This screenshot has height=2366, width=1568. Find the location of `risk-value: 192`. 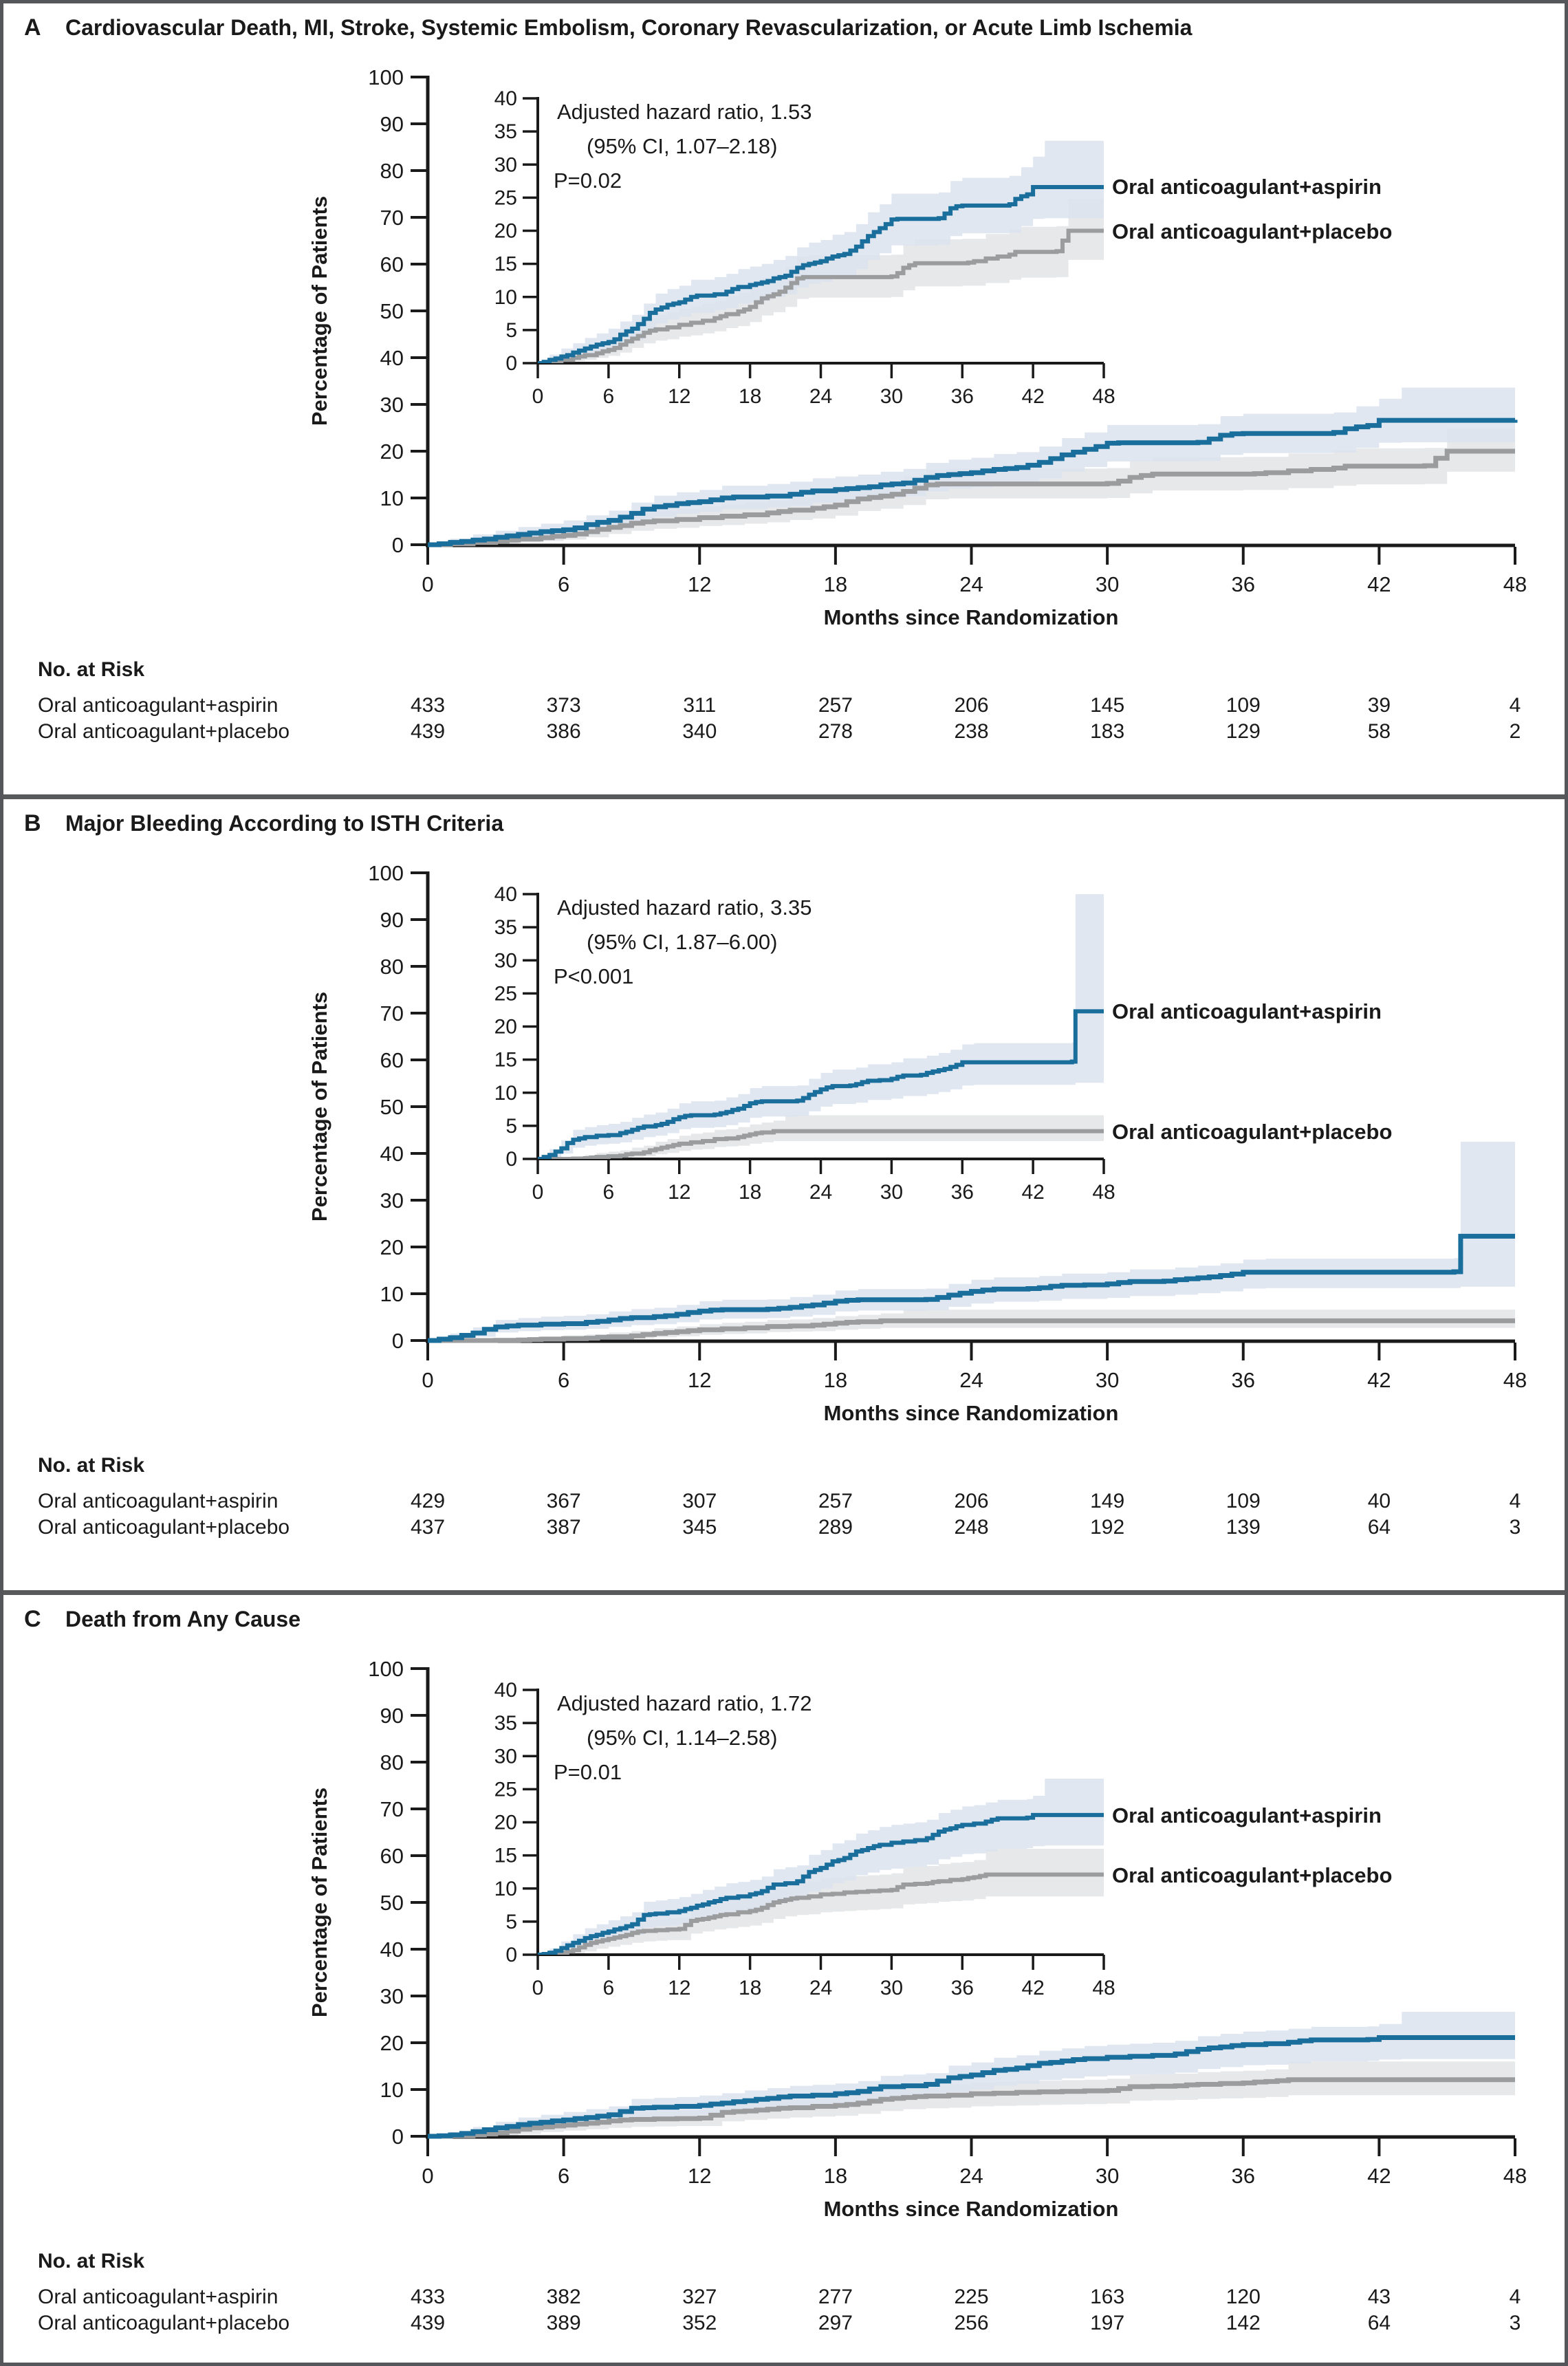

risk-value: 192 is located at coordinates (1107, 1527).